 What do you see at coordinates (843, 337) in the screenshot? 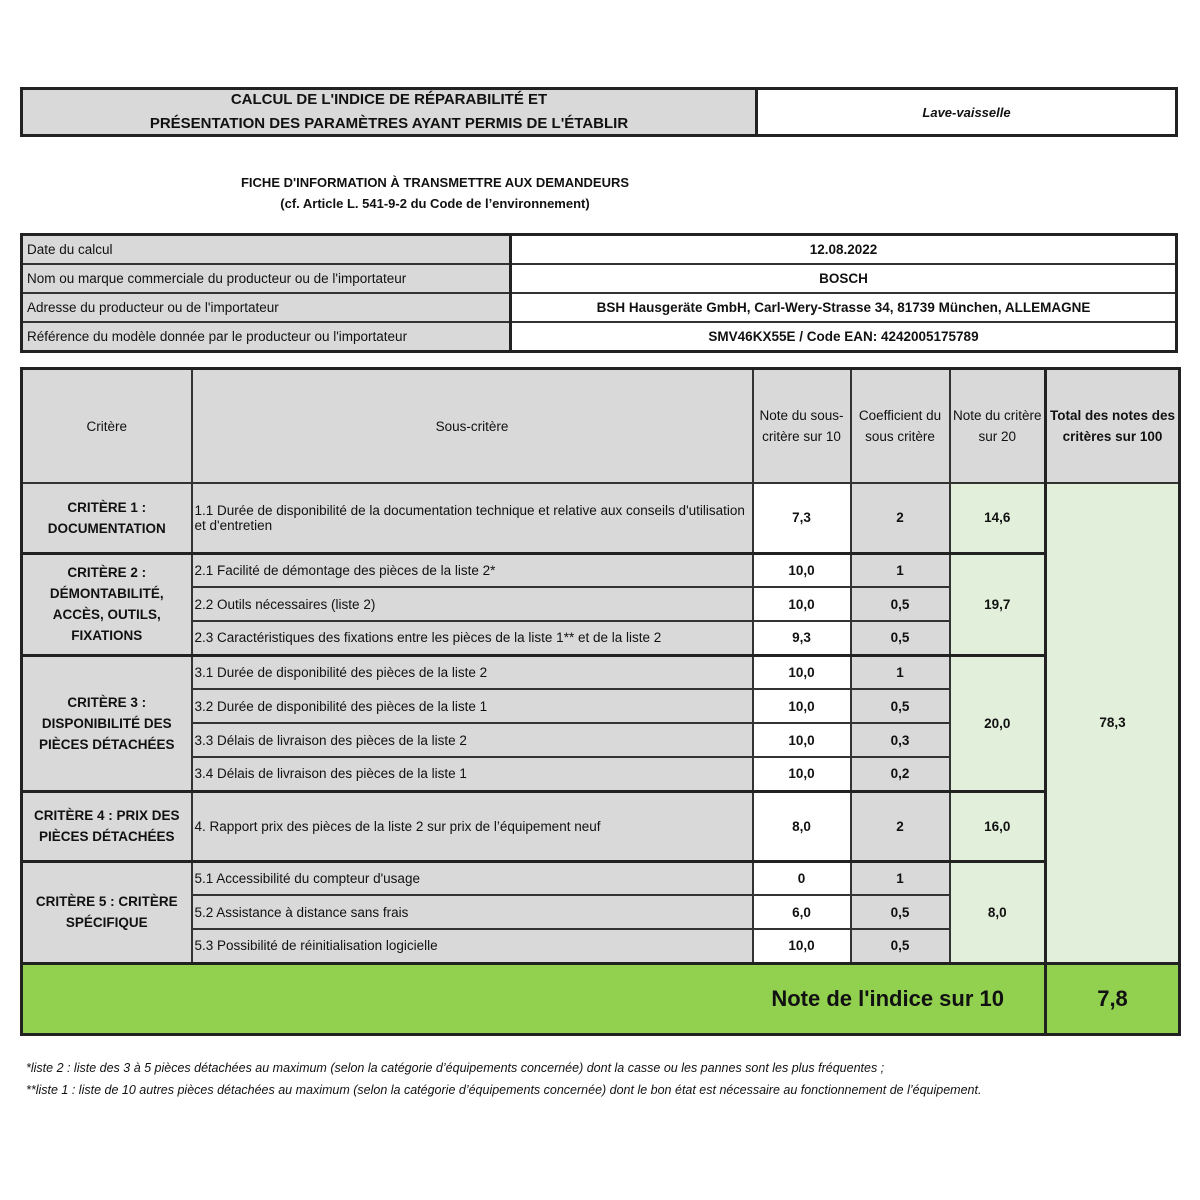
I see `info-value: SMV46KX55E / Code EAN: 4242005175789` at bounding box center [843, 337].